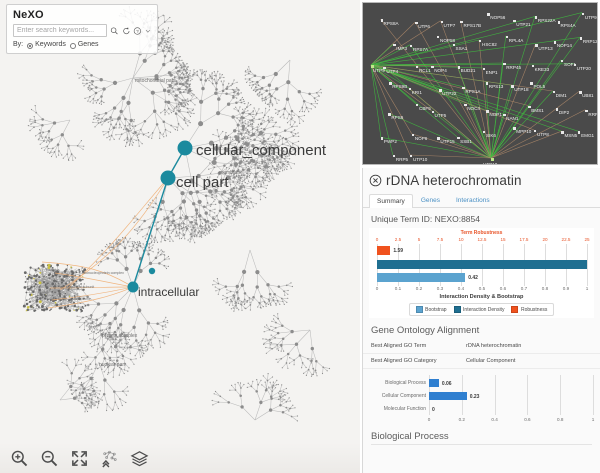 This screenshot has height=473, width=600. Describe the element at coordinates (481, 240) in the screenshot. I see `chart-top-axis-ticks: 0 2.5 5 7.5 10 12.5 15 17.5 20 22.5 25` at that location.